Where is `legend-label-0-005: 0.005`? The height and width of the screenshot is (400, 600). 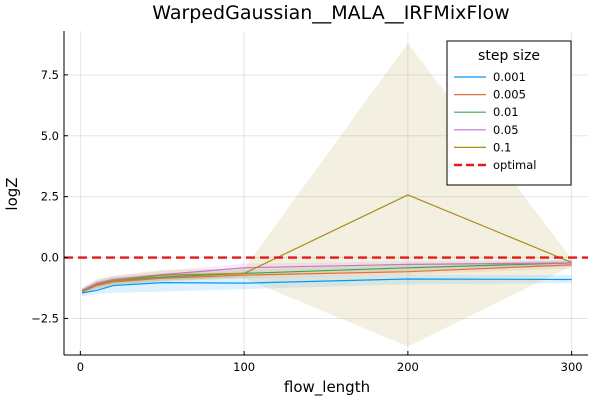 legend-label-0-005: 0.005 is located at coordinates (509, 95).